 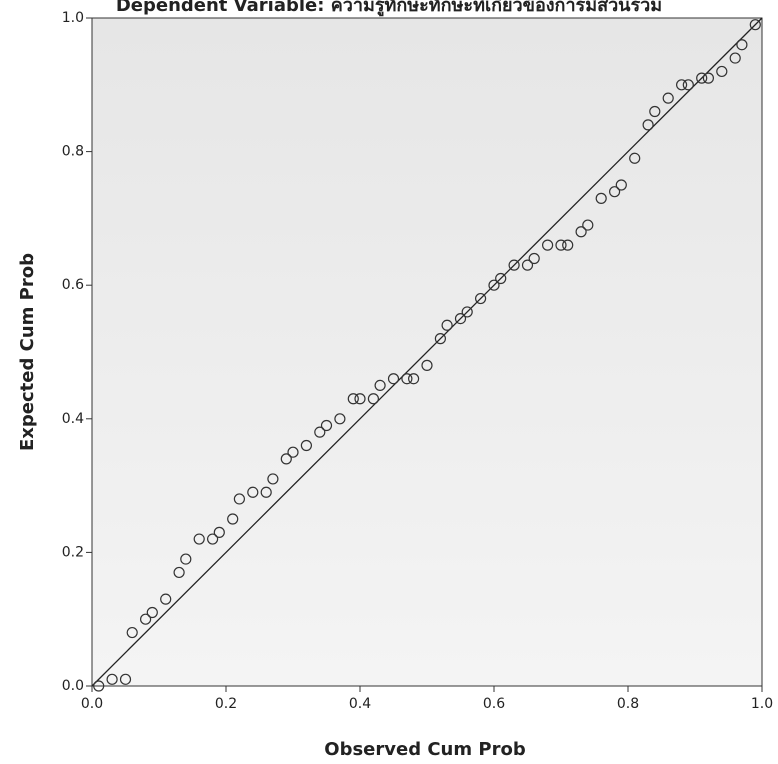 I want to click on x-tick-label: 0.2, so click(x=226, y=704).